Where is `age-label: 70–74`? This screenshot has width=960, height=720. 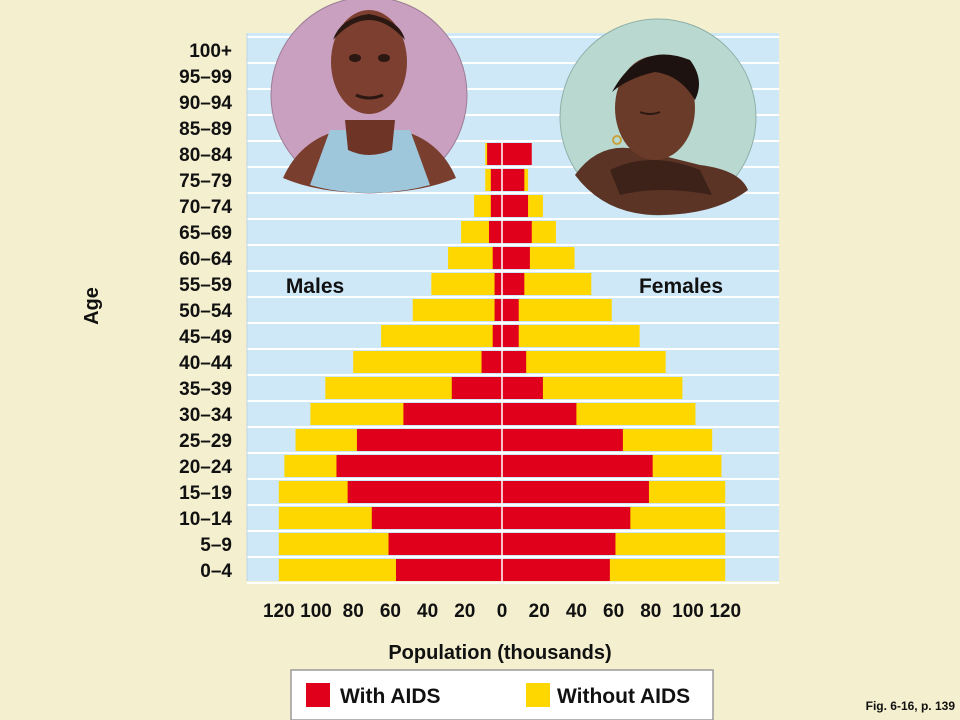 age-label: 70–74 is located at coordinates (205, 207).